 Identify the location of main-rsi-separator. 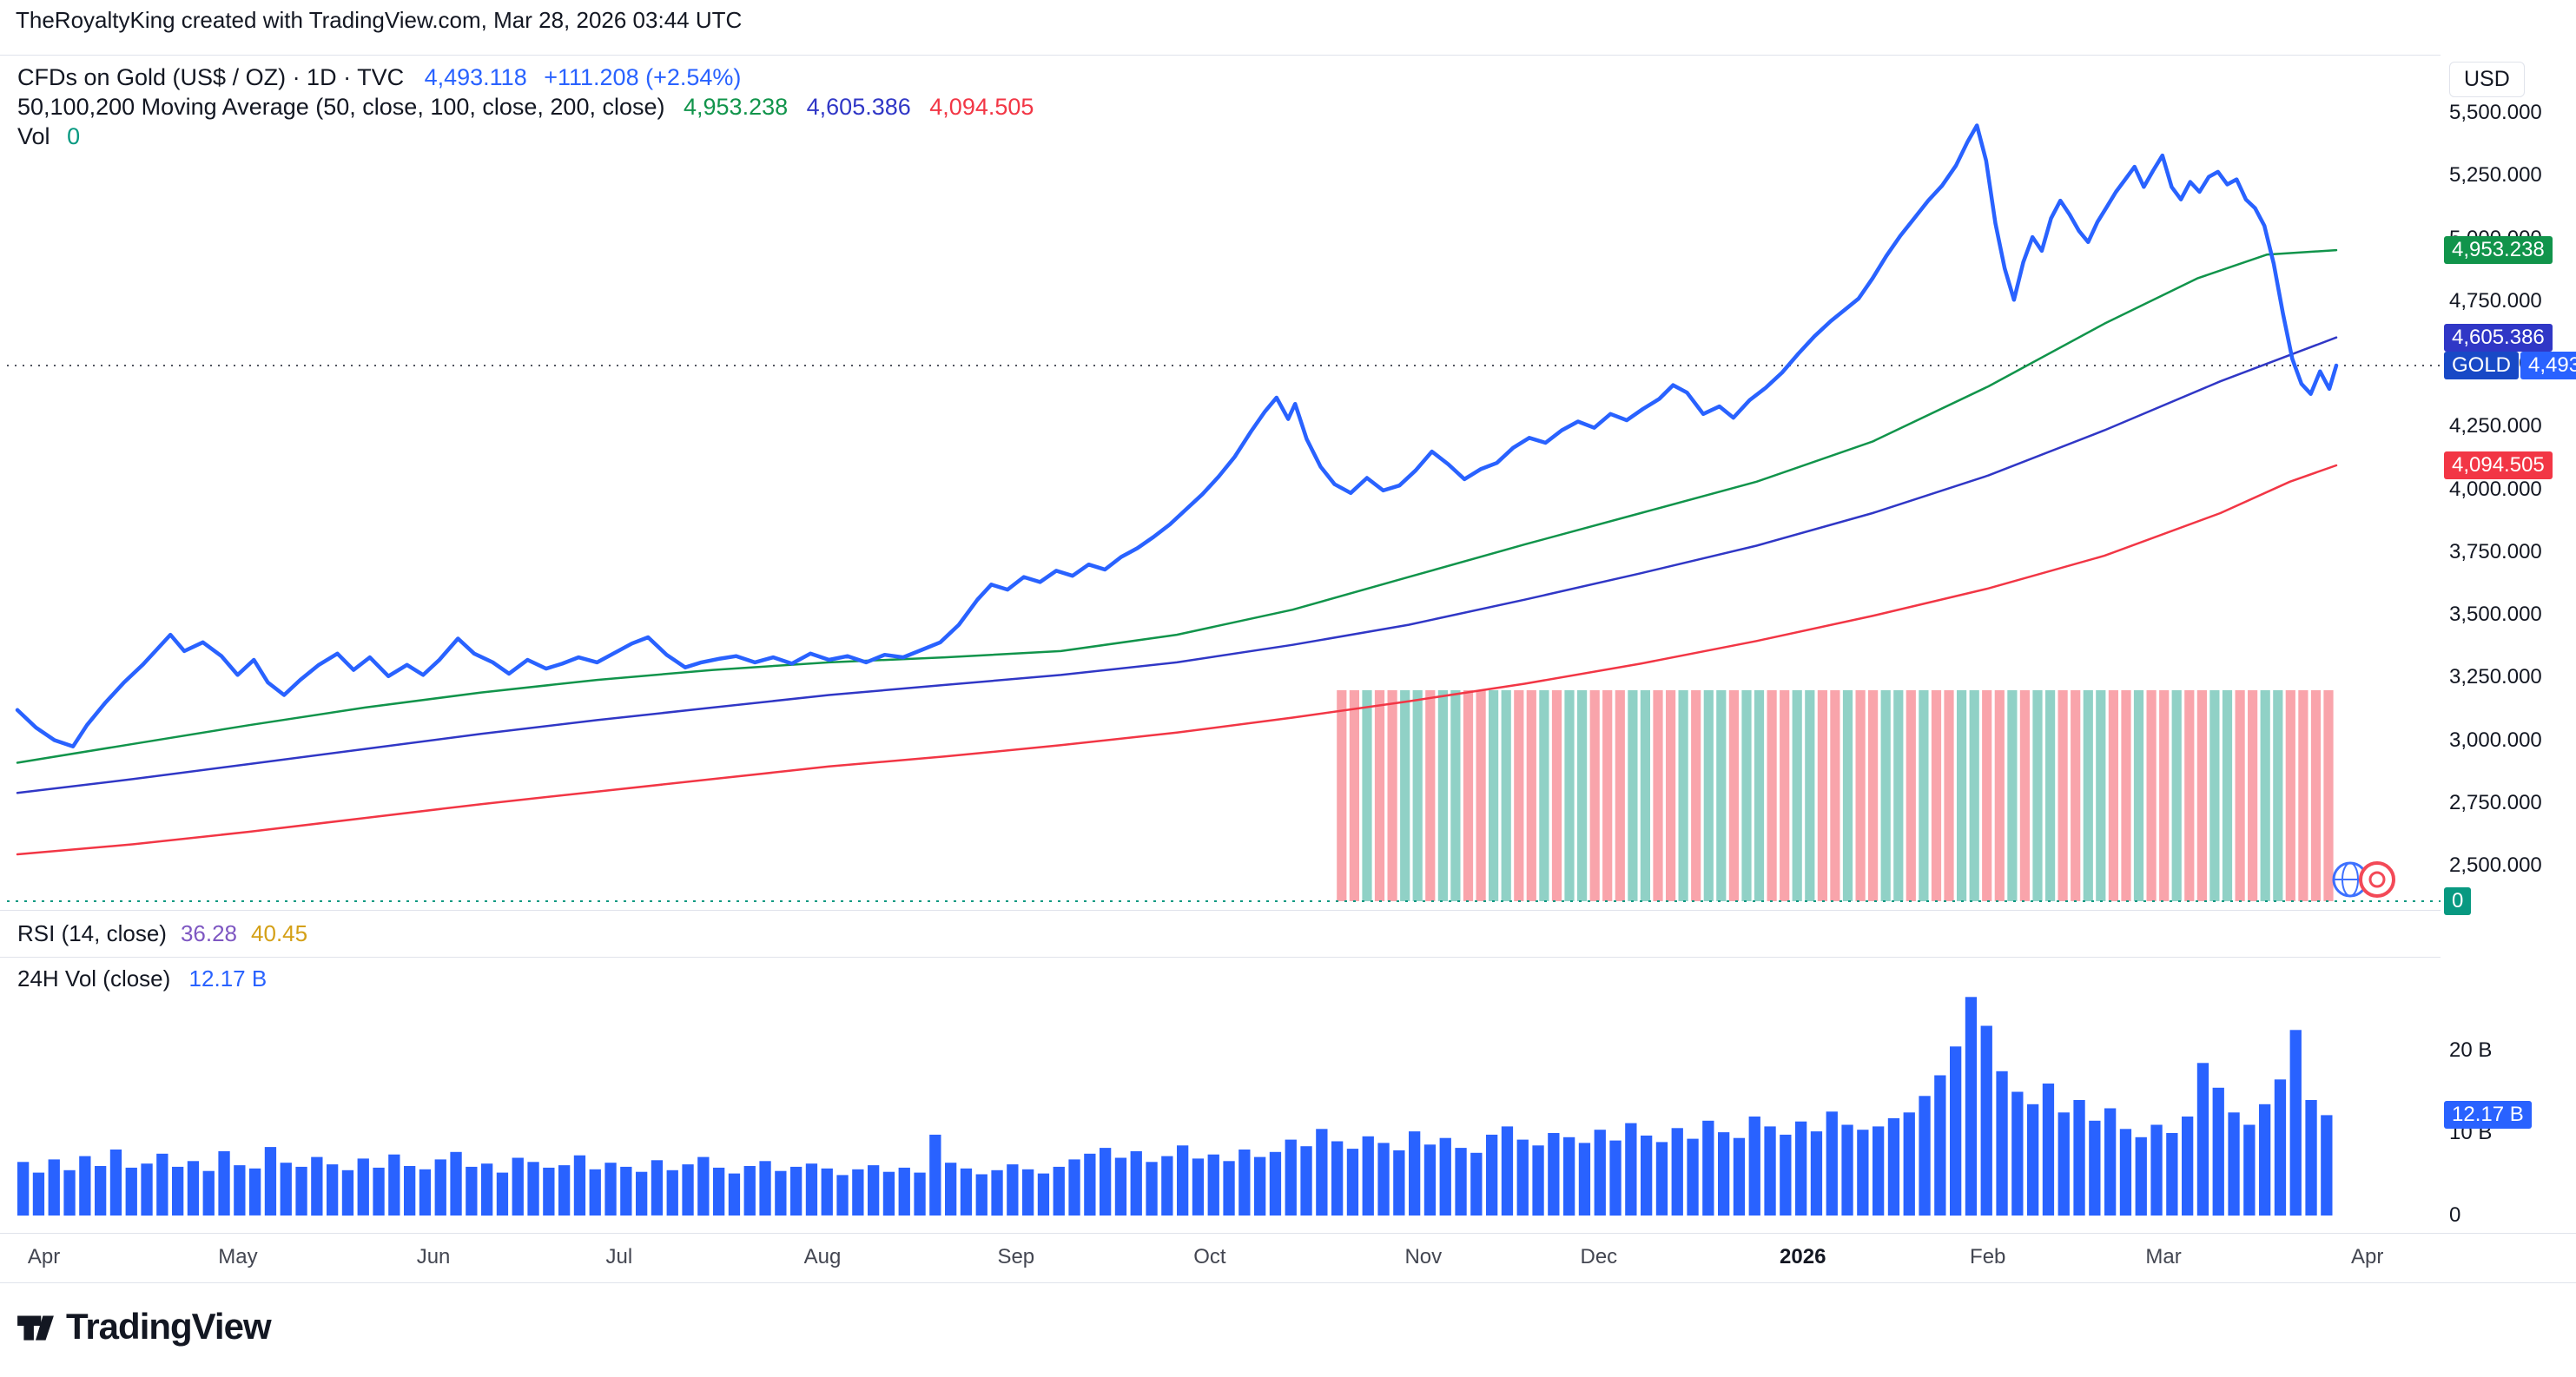
(1288, 910).